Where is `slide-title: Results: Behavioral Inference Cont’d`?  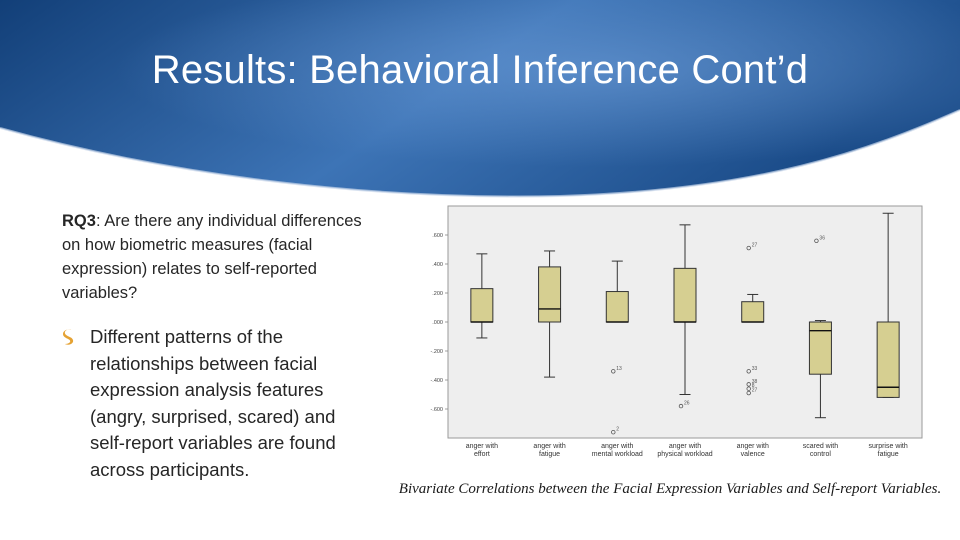
slide-title: Results: Behavioral Inference Cont’d is located at coordinates (480, 70).